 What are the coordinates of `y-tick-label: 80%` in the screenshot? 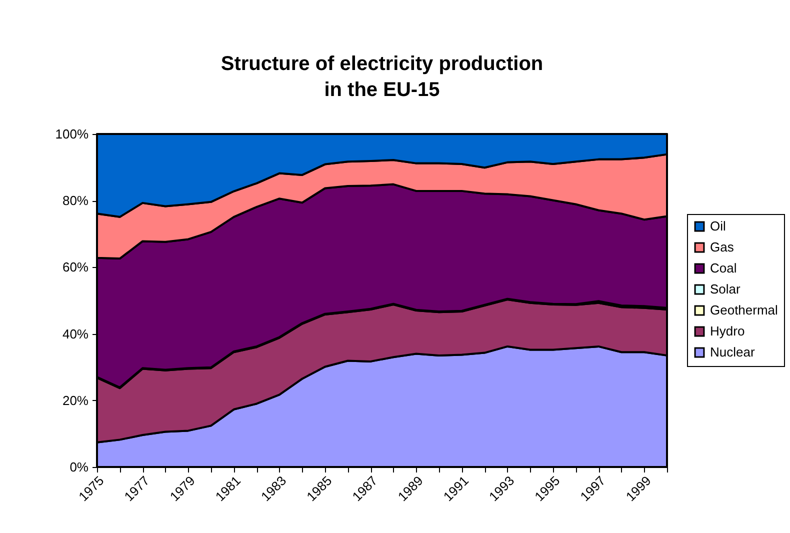 It's located at (75, 200).